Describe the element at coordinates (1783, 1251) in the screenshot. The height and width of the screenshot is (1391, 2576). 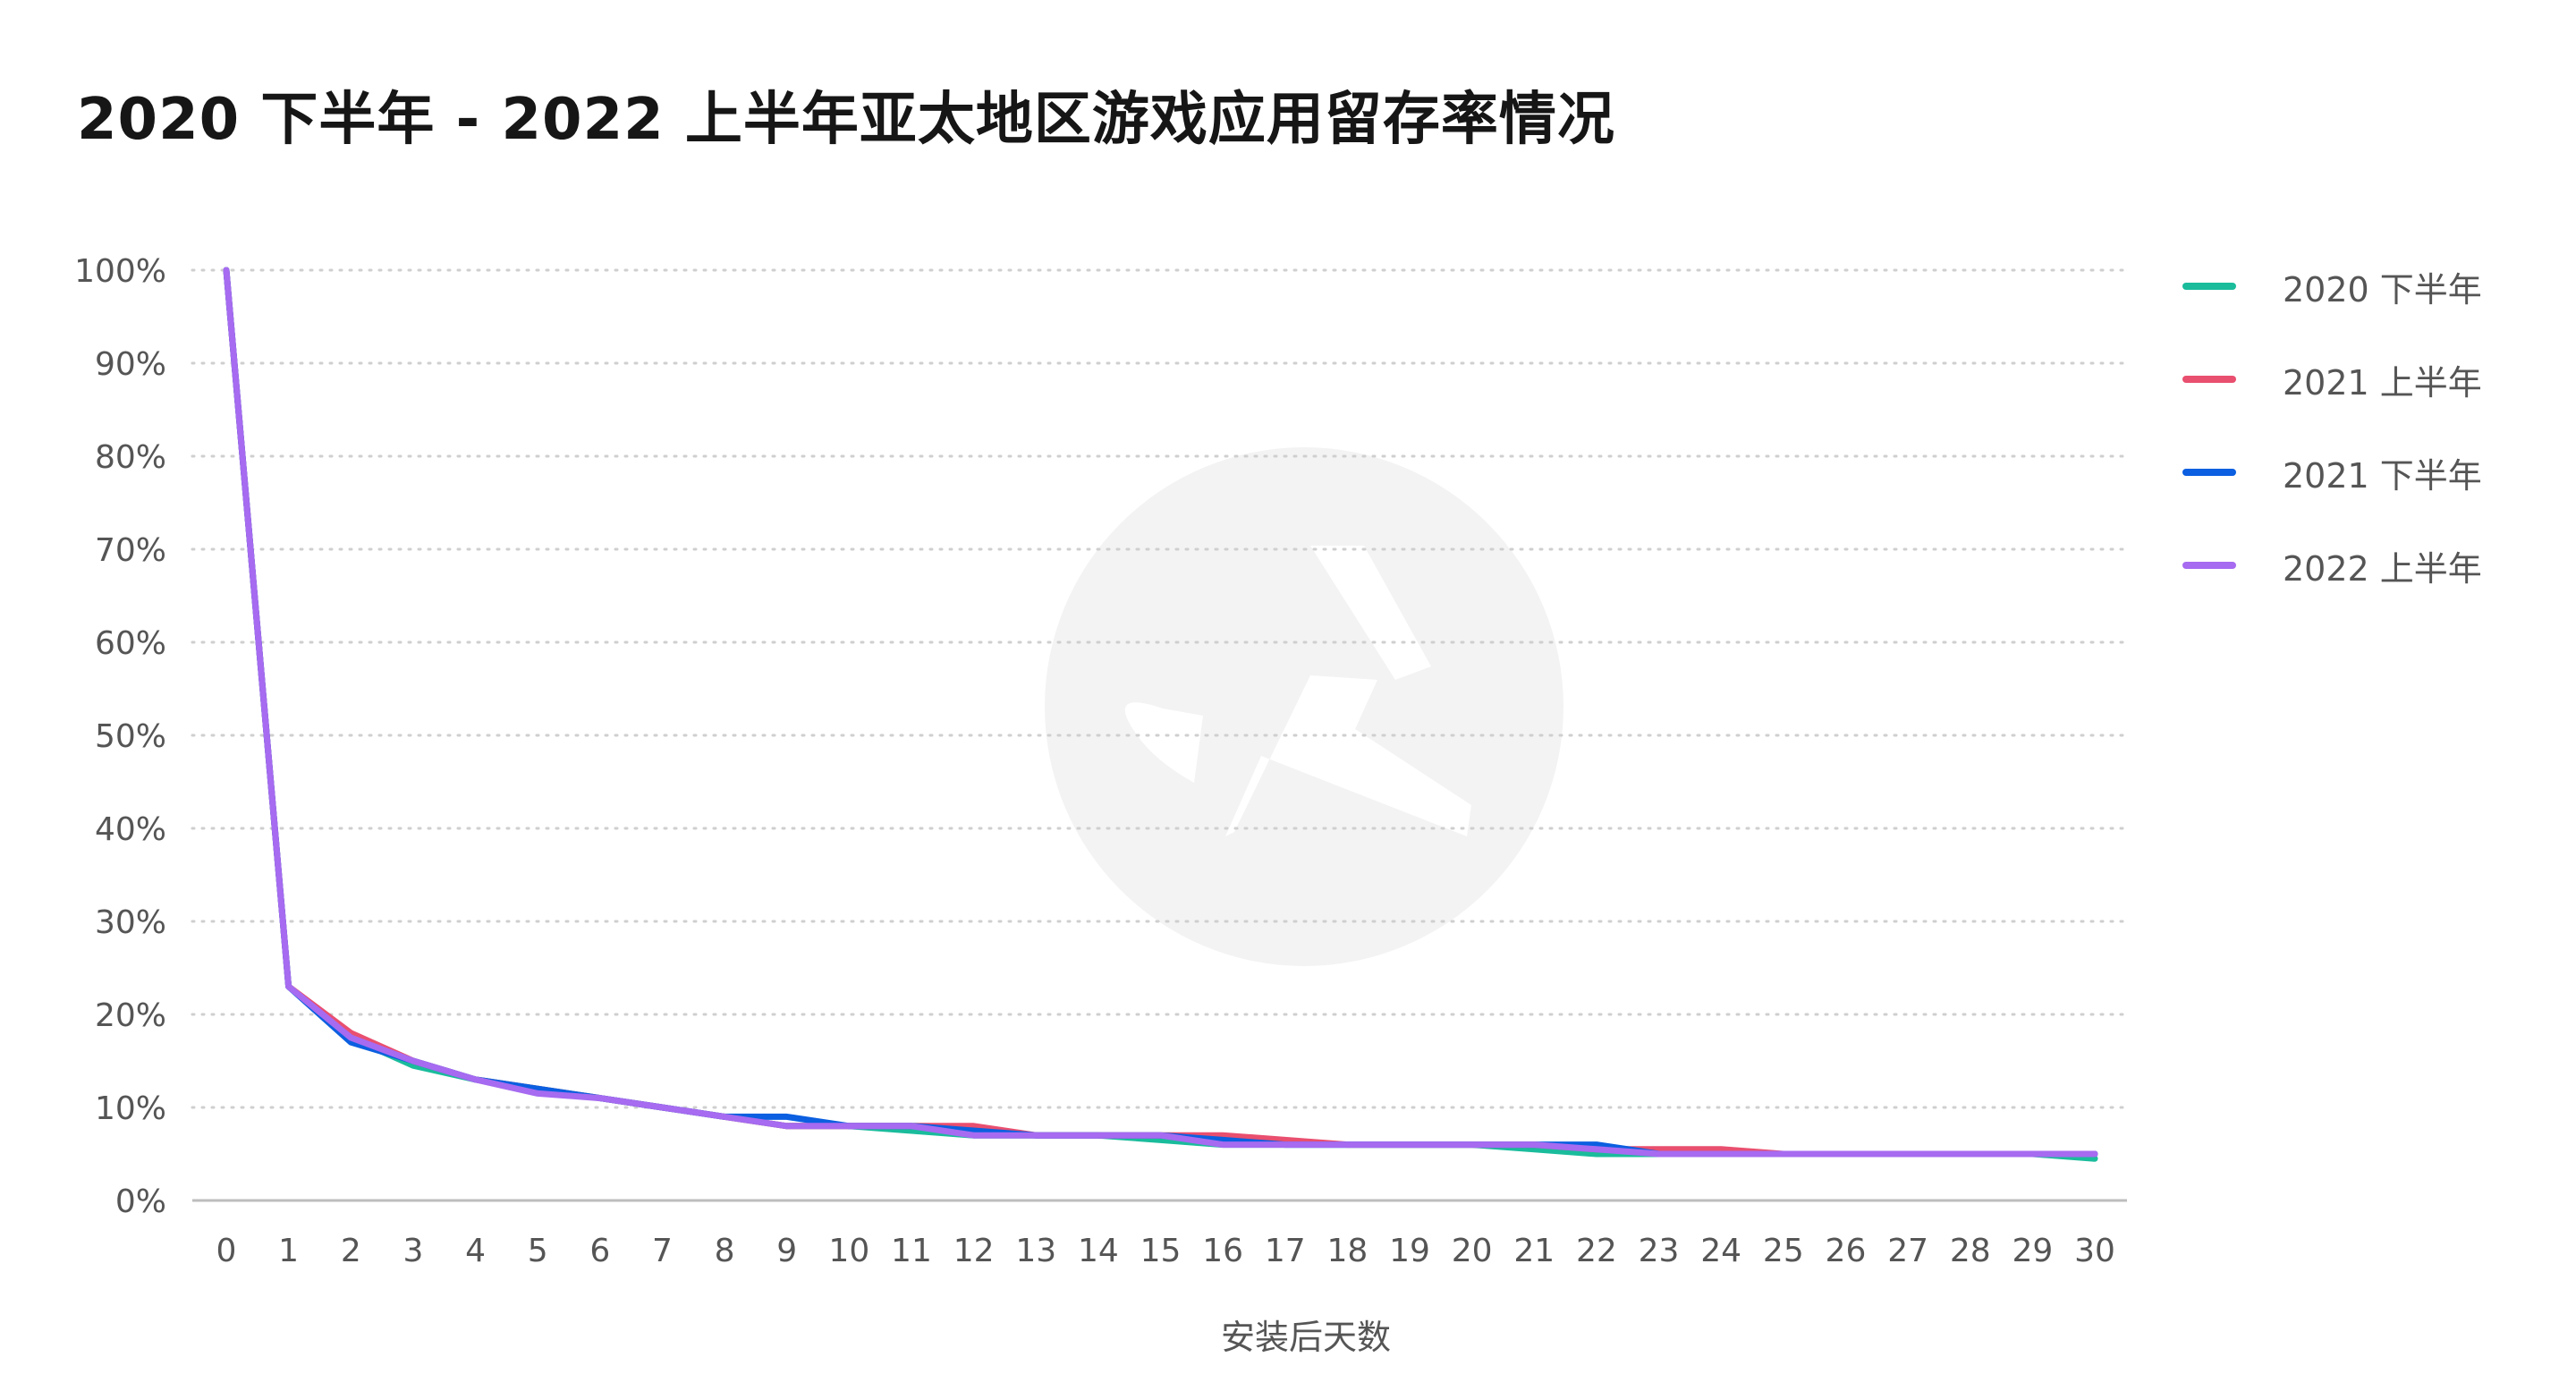
I see `x-tick-label: 25` at that location.